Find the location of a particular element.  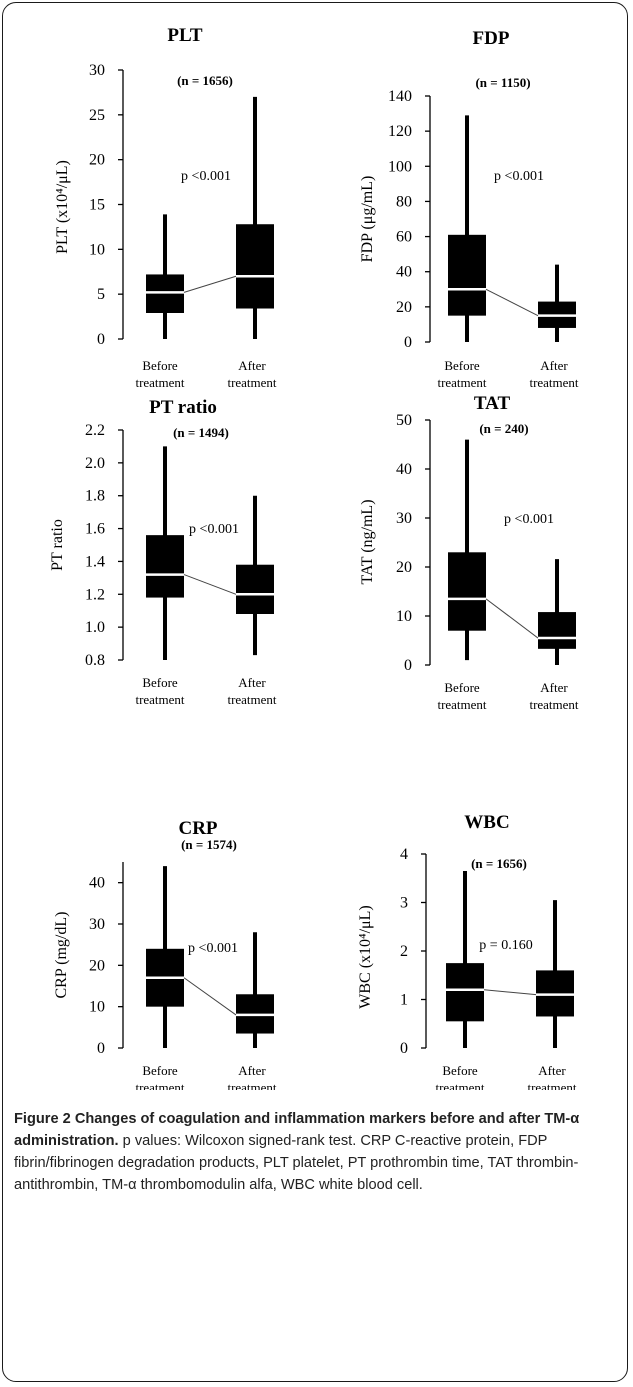

y-tick-label: 60 is located at coordinates (404, 237).